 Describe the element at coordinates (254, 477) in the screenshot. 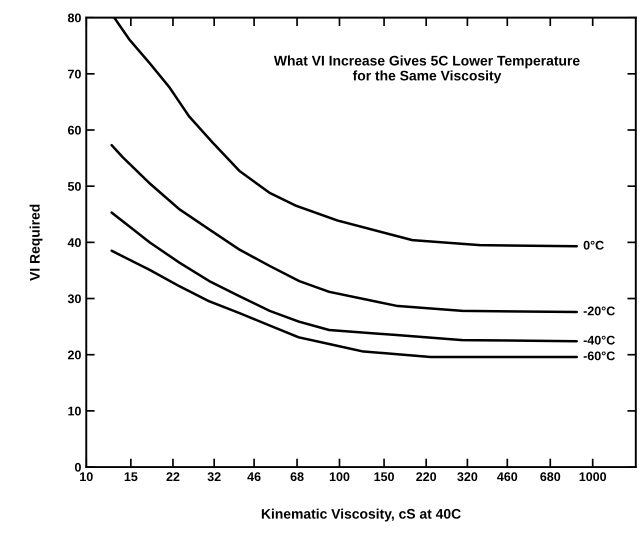

I see `x-tick-label: 46` at that location.